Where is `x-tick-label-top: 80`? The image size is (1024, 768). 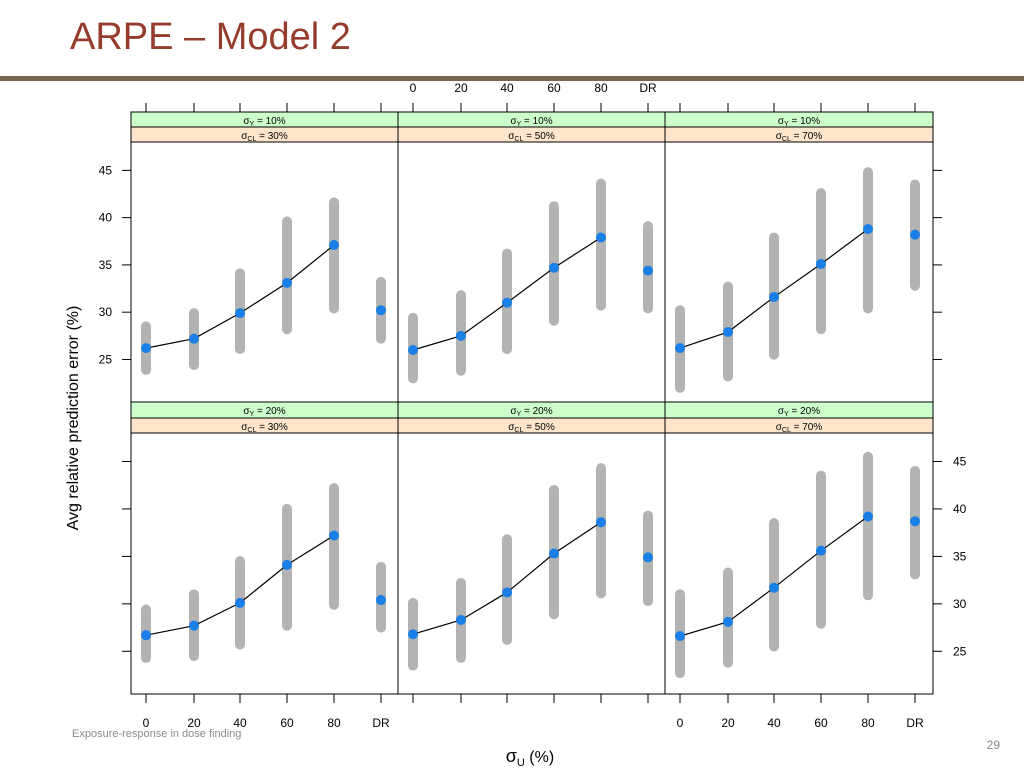 x-tick-label-top: 80 is located at coordinates (601, 88).